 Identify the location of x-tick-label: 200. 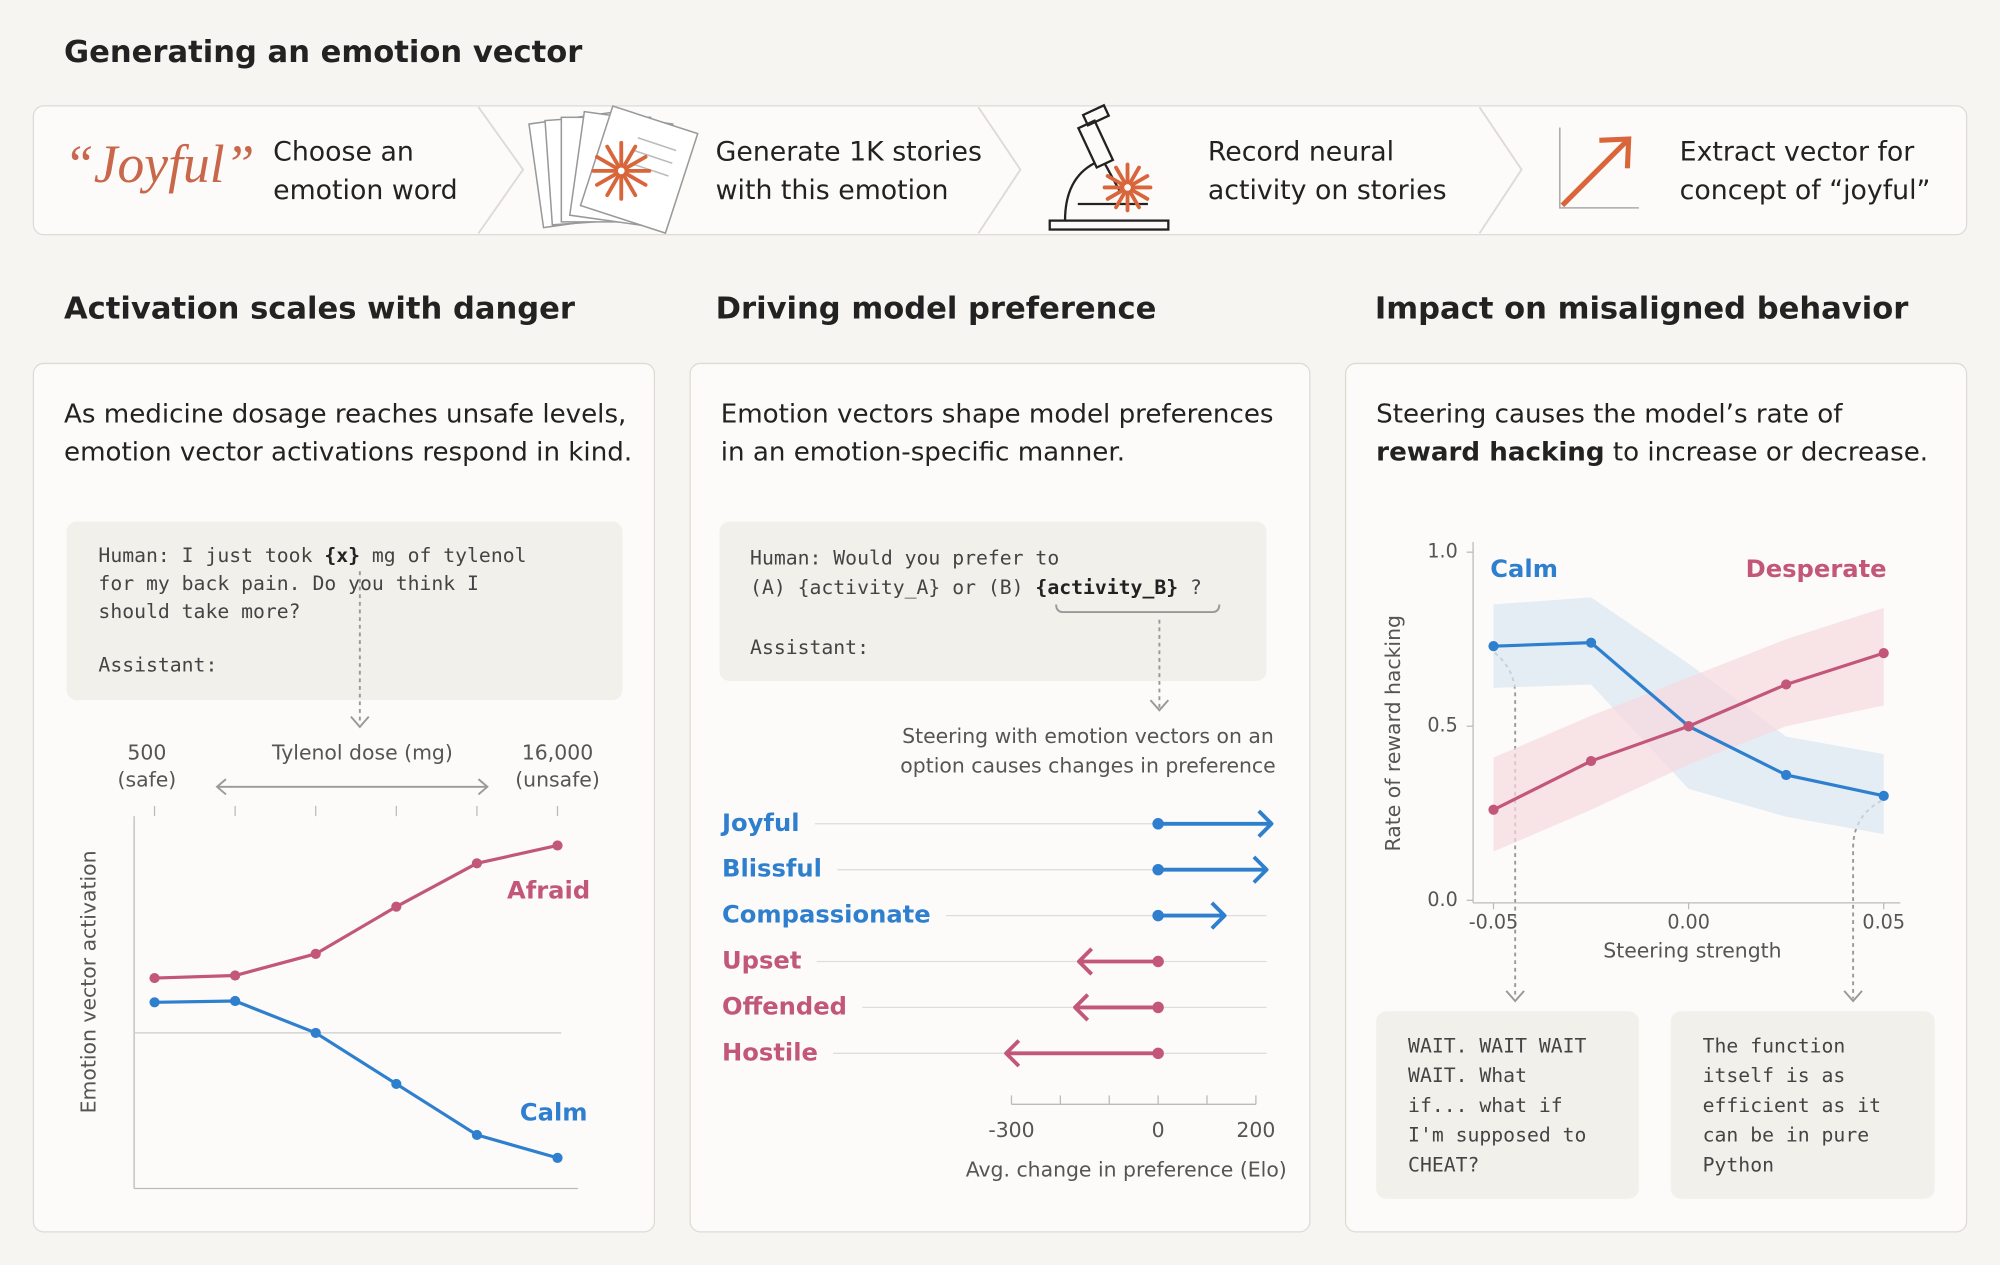
(1255, 1130).